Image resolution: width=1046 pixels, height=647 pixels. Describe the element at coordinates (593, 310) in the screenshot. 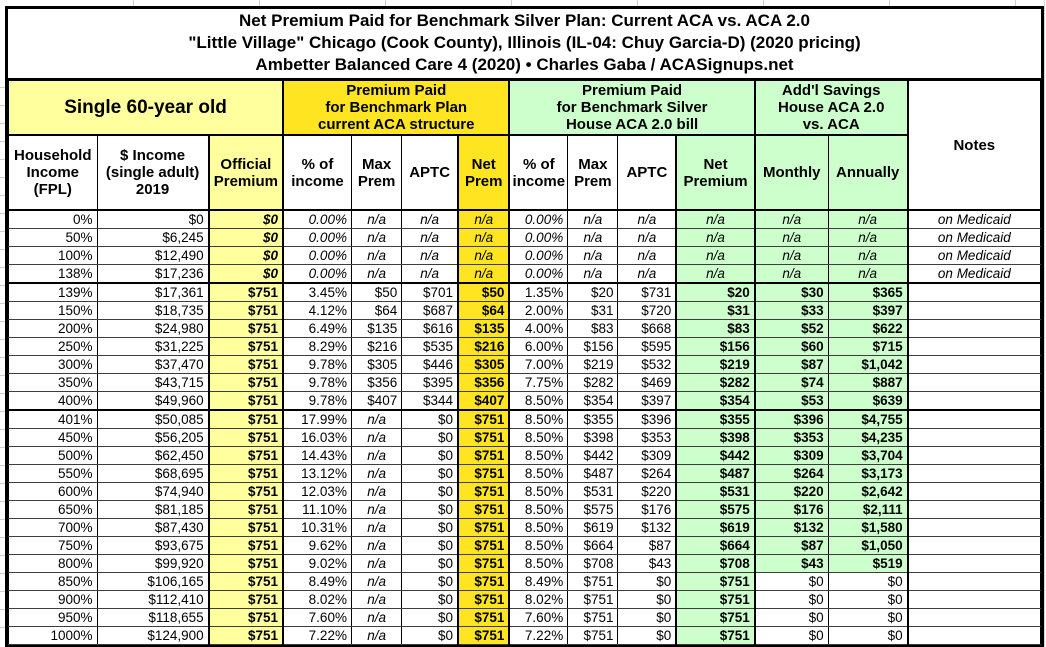

I see `cell-h_max: $31` at that location.